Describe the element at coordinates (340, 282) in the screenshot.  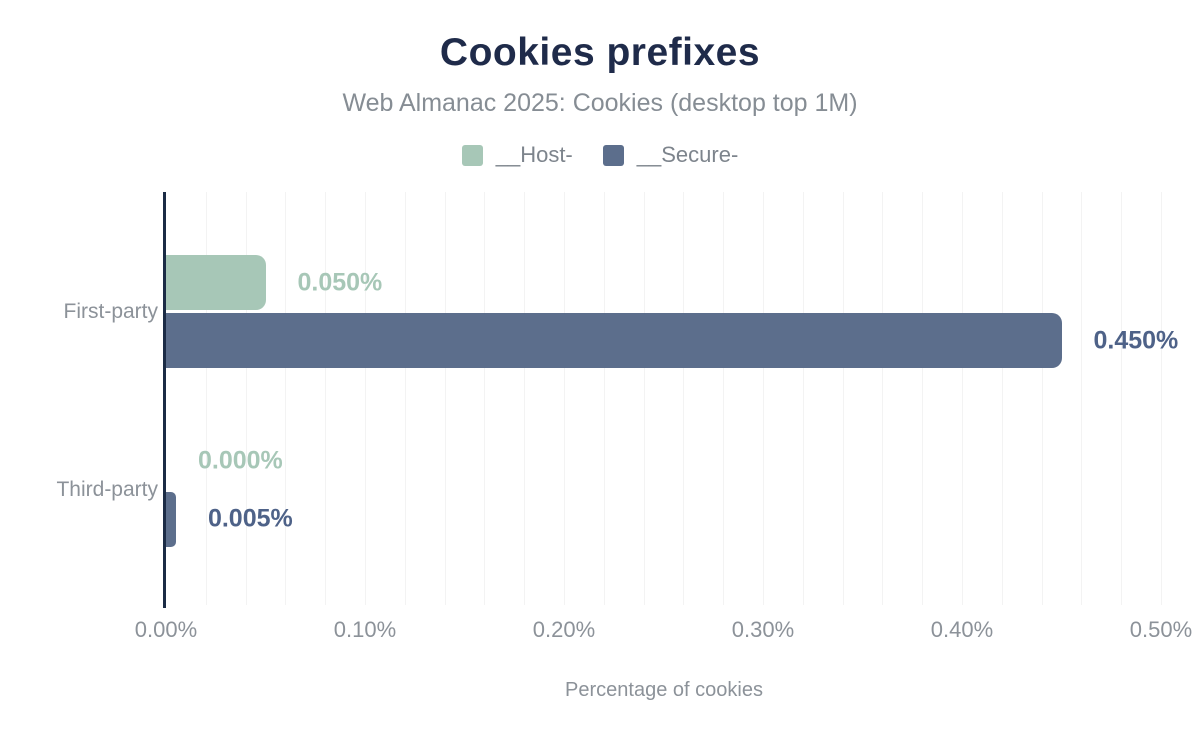
I see `value-label-host-first-party: 0.050%` at that location.